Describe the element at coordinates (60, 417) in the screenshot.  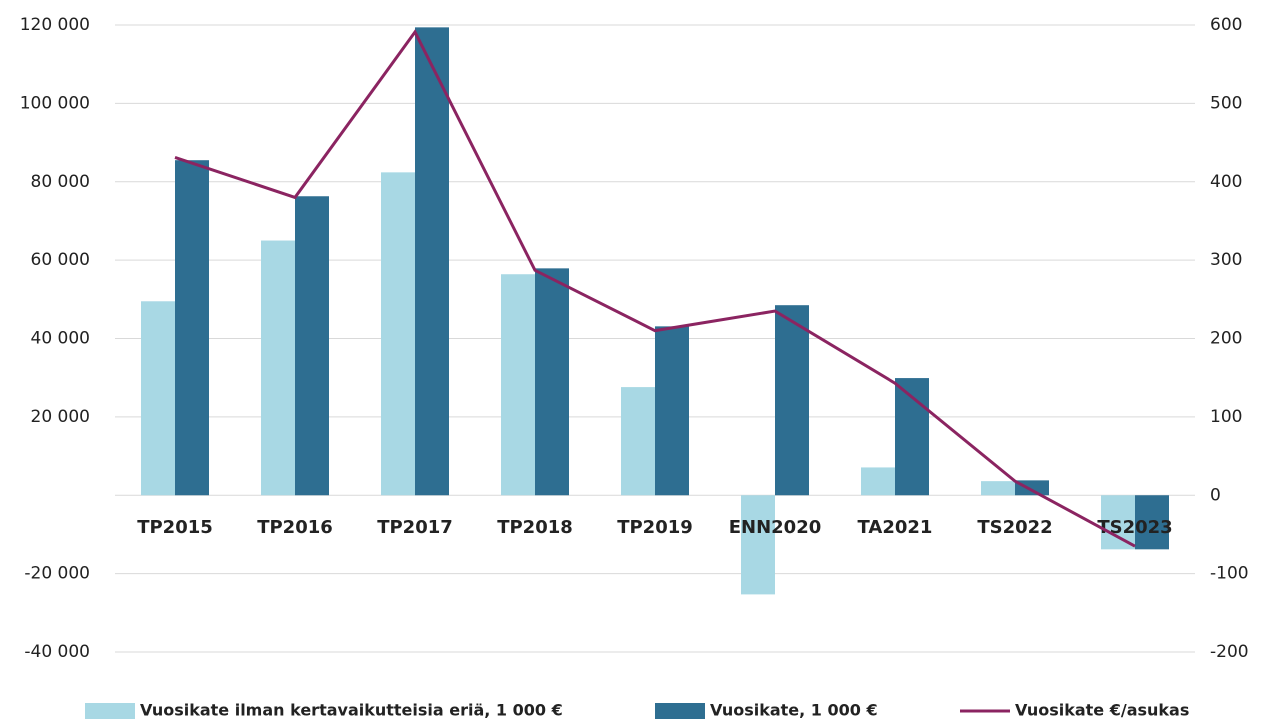
I see `y-tick-label: 20 000` at that location.